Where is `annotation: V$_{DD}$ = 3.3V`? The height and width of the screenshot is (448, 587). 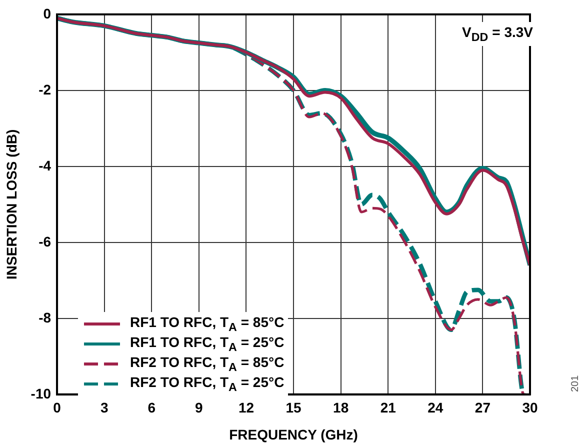 annotation: V$_{DD}$ = 3.3V is located at coordinates (497, 34).